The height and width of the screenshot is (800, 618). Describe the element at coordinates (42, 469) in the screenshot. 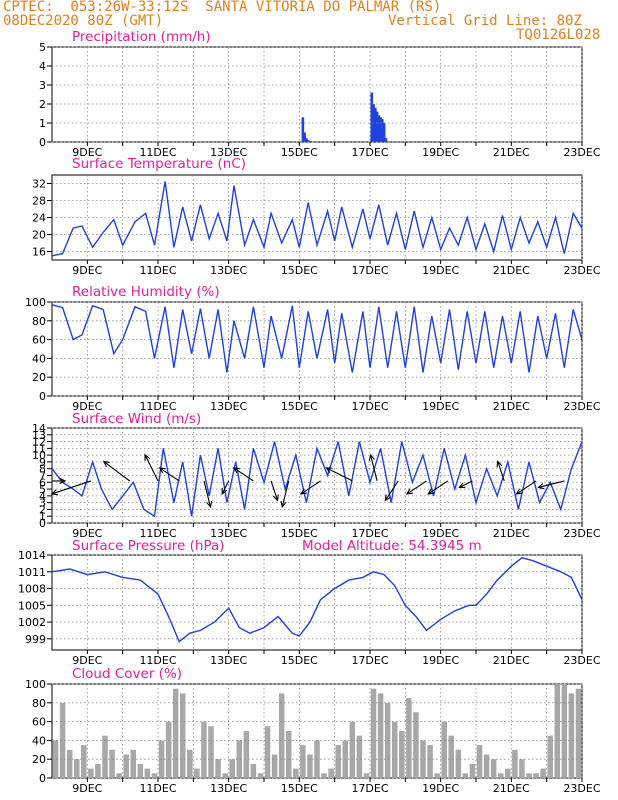

I see `wind-y-tick-label: 8` at that location.